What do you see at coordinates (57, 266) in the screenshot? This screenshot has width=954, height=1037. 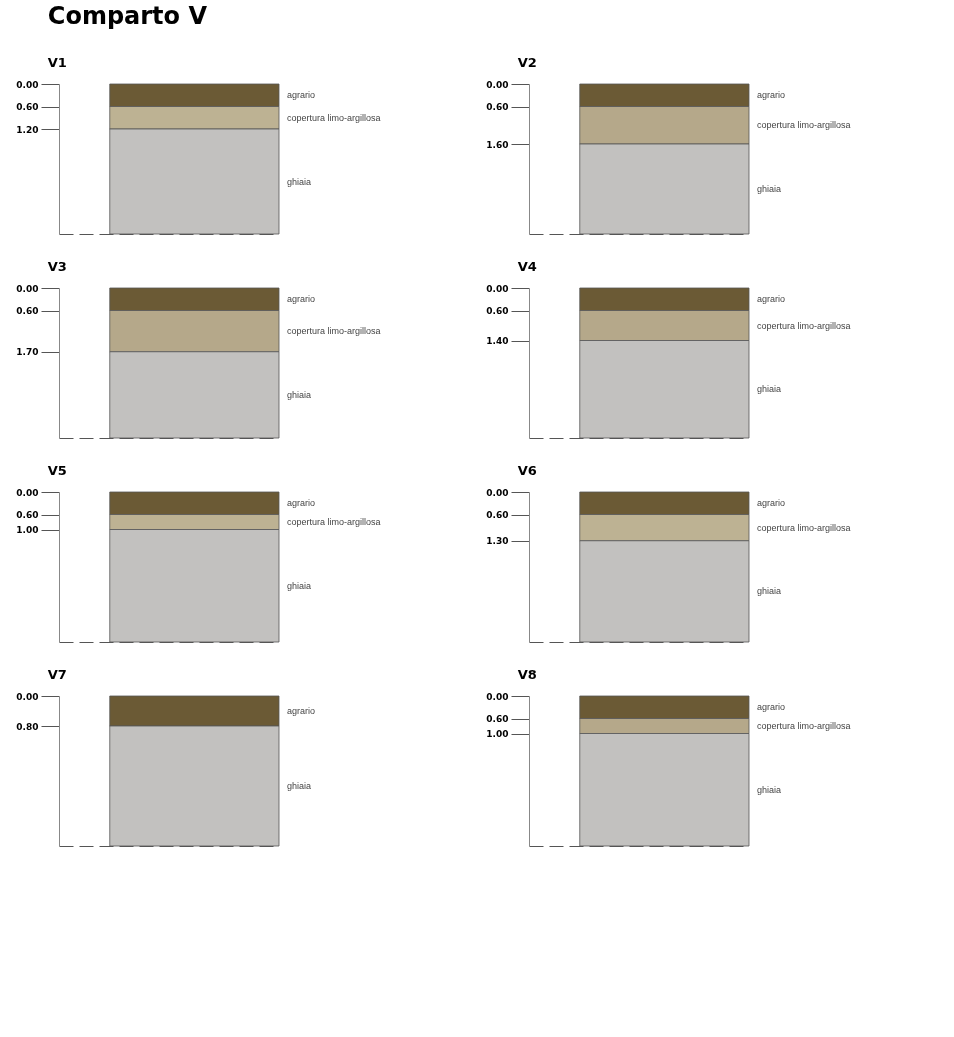 I see `chart-title: V3` at bounding box center [57, 266].